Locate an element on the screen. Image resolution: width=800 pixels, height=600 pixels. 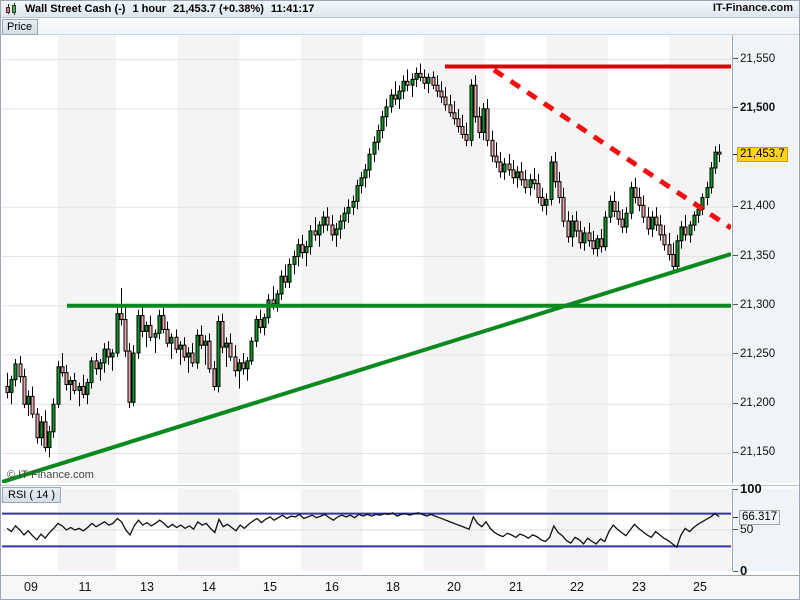
downtrend-line is located at coordinates (611, 149).